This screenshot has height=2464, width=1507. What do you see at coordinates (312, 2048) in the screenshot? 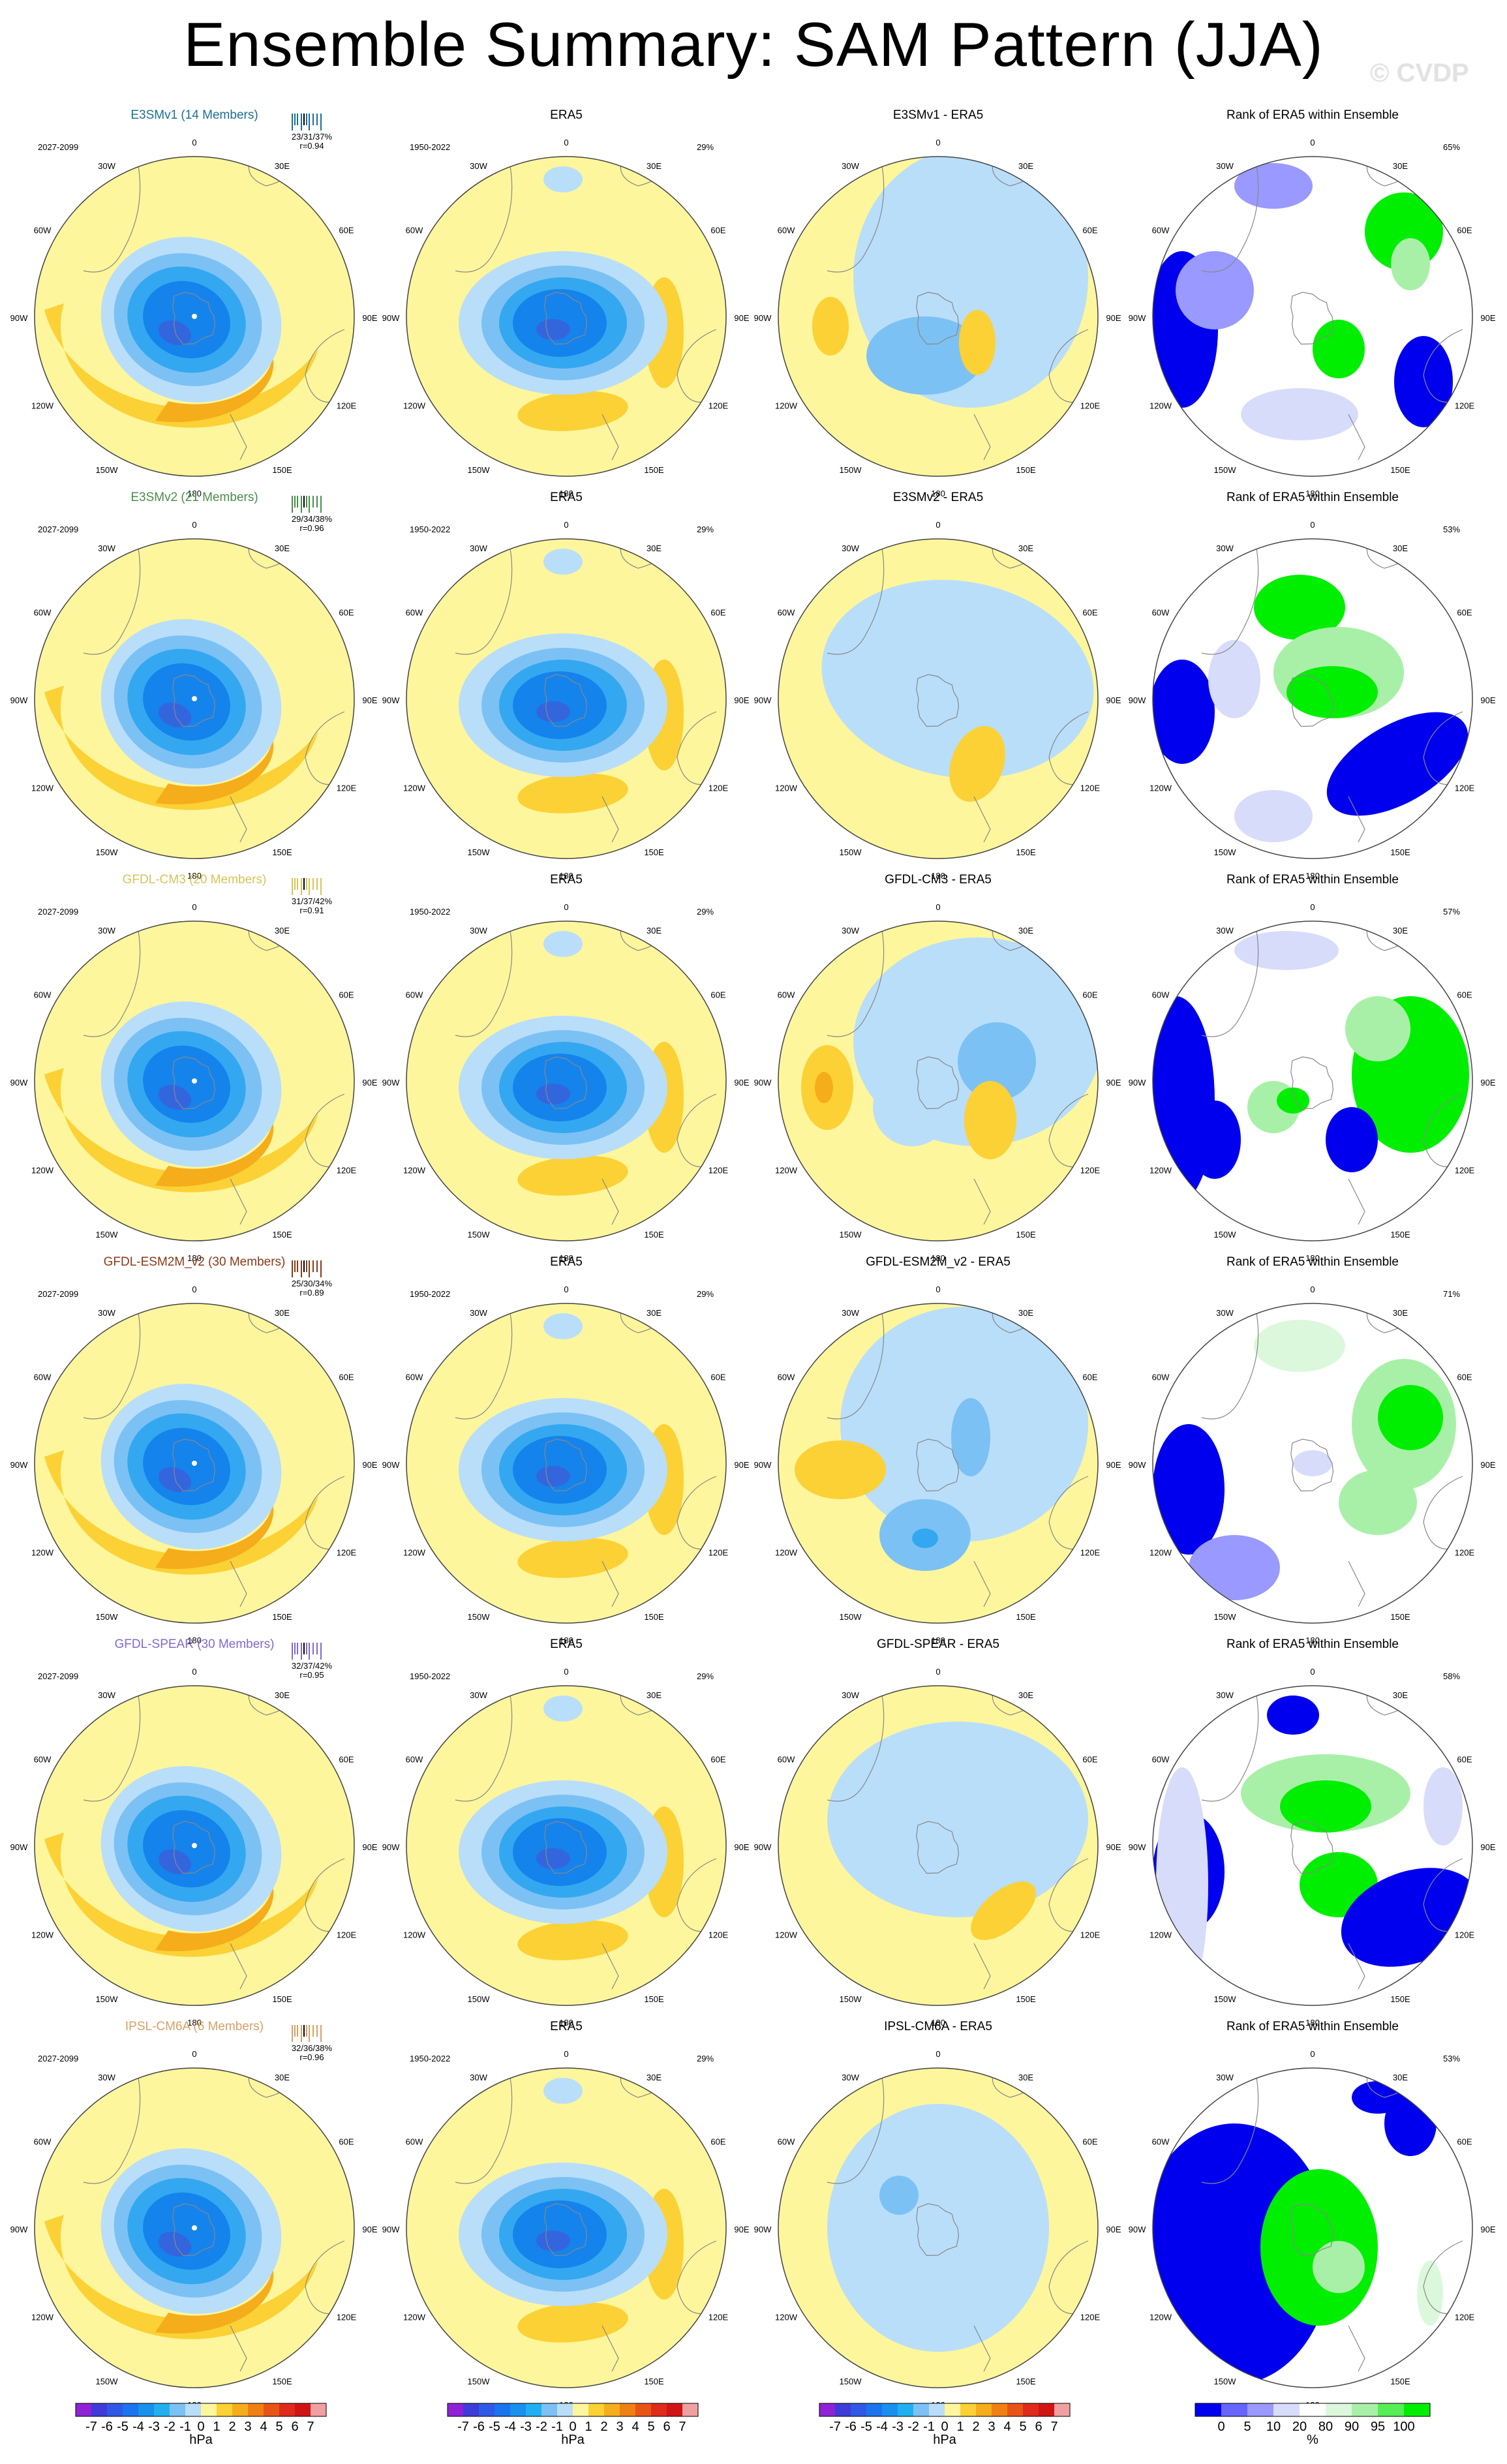
I see `model-stats: 32/36/38%` at bounding box center [312, 2048].